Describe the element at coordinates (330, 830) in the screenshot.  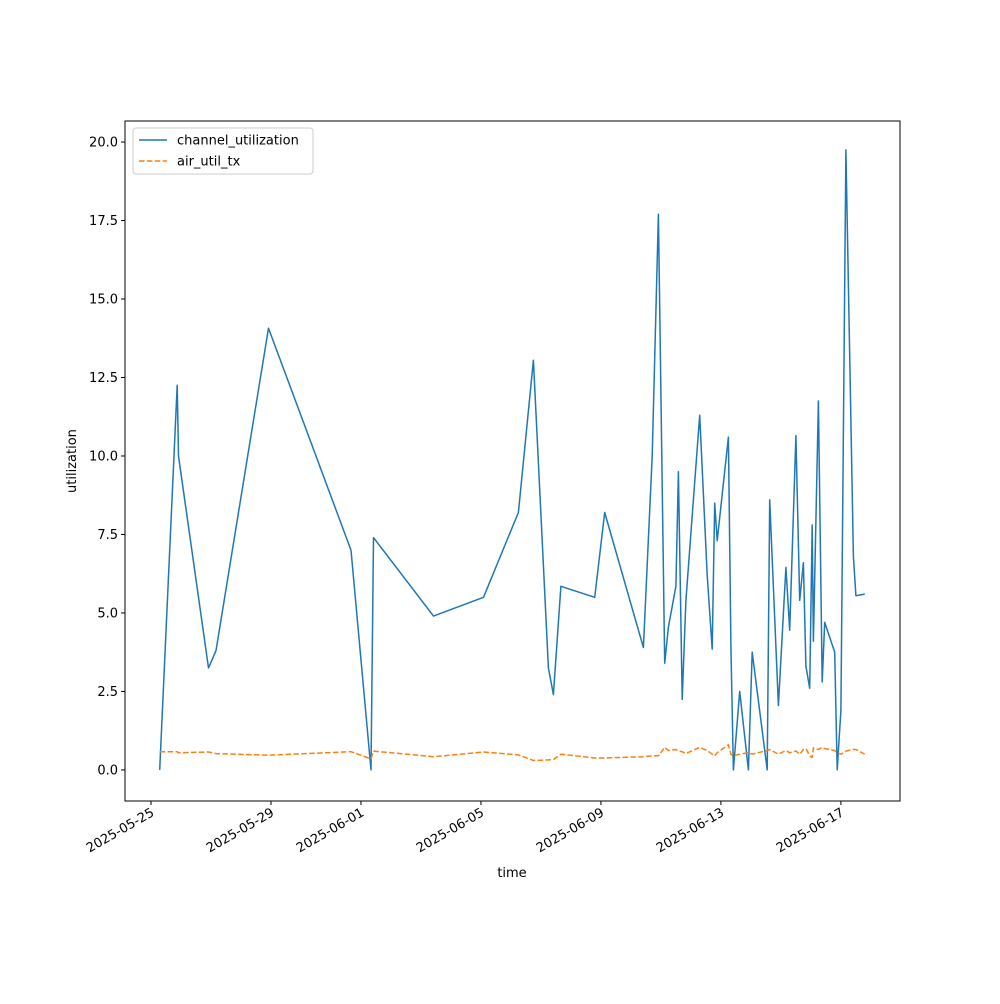
I see `x-tick-label: 2025-06-01` at that location.